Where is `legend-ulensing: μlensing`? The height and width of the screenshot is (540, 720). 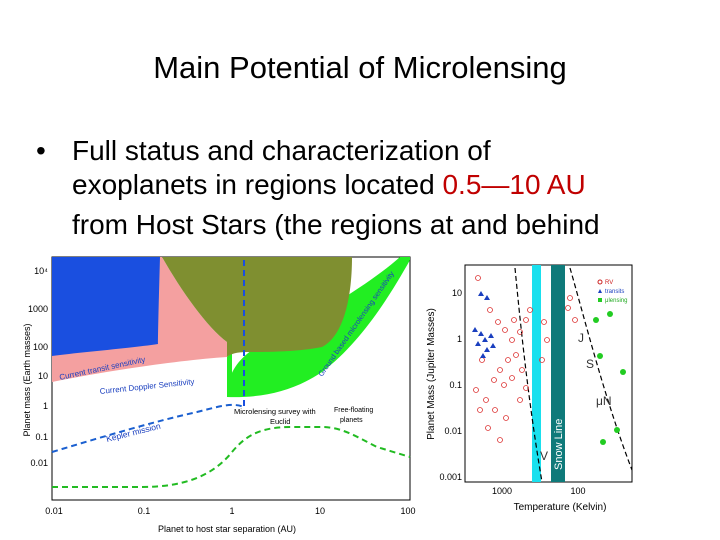 legend-ulensing: μlensing is located at coordinates (616, 301).